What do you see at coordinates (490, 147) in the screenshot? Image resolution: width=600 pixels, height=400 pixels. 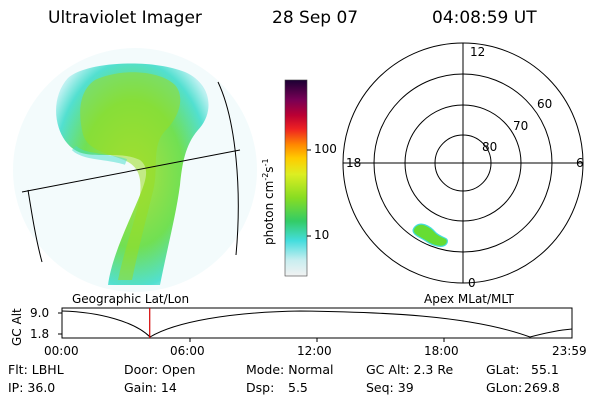 I see `mlat-label-80: 80` at bounding box center [490, 147].